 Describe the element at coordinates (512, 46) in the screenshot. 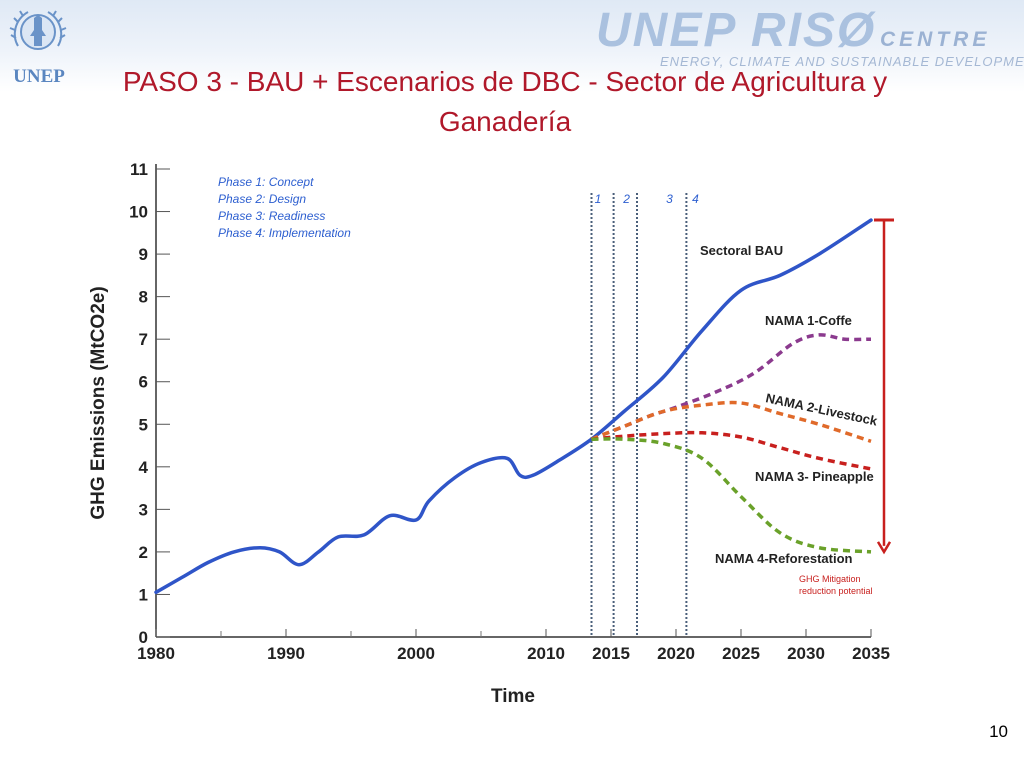

I see `header-background` at that location.